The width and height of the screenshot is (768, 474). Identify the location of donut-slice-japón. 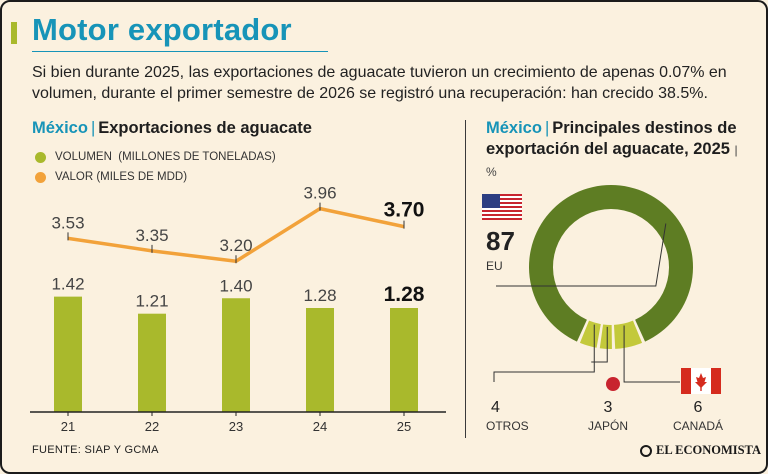
(605, 336).